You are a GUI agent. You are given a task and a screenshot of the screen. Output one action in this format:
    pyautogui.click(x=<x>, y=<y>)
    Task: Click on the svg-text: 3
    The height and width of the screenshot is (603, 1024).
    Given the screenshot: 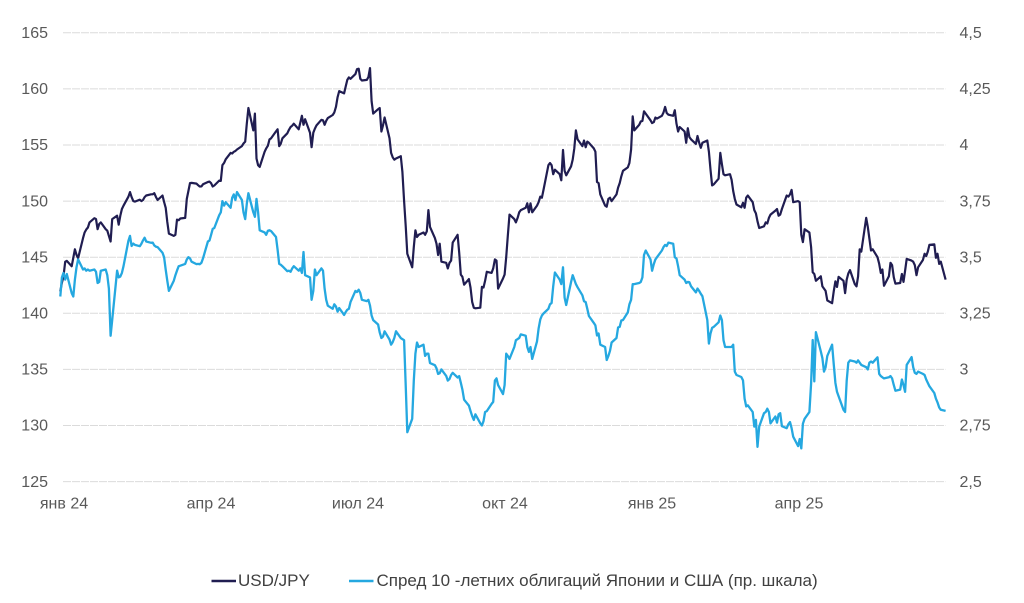 What is the action you would take?
    pyautogui.click(x=964, y=370)
    